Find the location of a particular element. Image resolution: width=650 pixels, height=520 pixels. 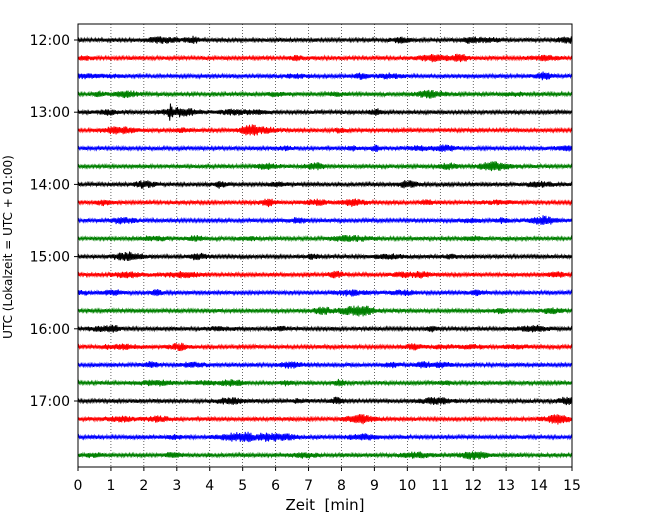

y-tick-label: 17:00 is located at coordinates (50, 402).